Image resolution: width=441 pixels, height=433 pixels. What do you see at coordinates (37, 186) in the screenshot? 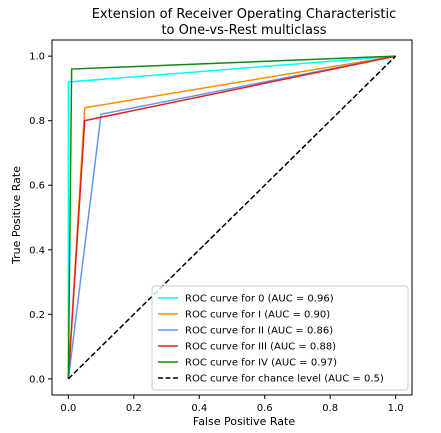
I see `y-tick-label: 0.6` at bounding box center [37, 186].